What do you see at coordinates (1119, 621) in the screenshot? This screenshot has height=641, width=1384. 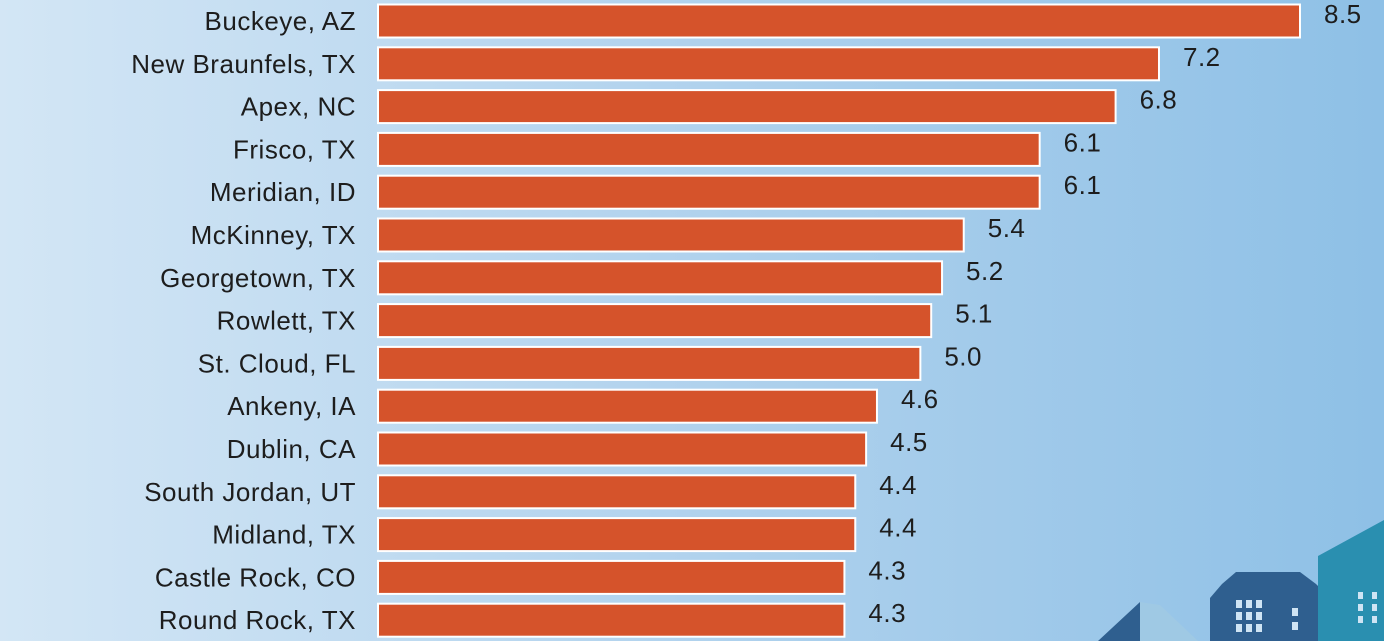 I see `building-roof-dark` at bounding box center [1119, 621].